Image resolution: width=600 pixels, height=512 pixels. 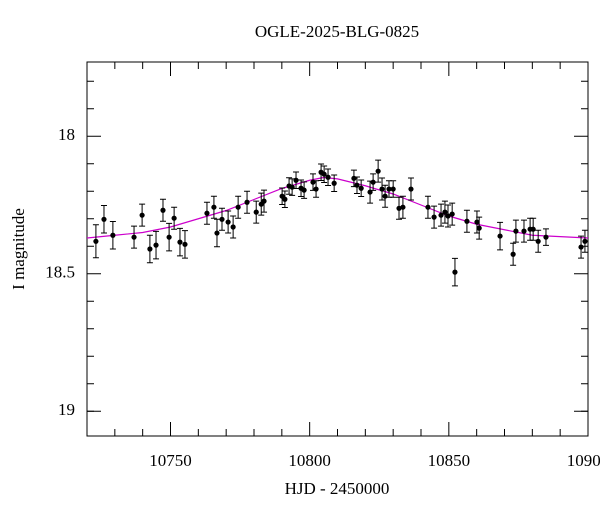 What do you see at coordinates (309, 460) in the screenshot?
I see `x-tick-label: 10800` at bounding box center [309, 460].